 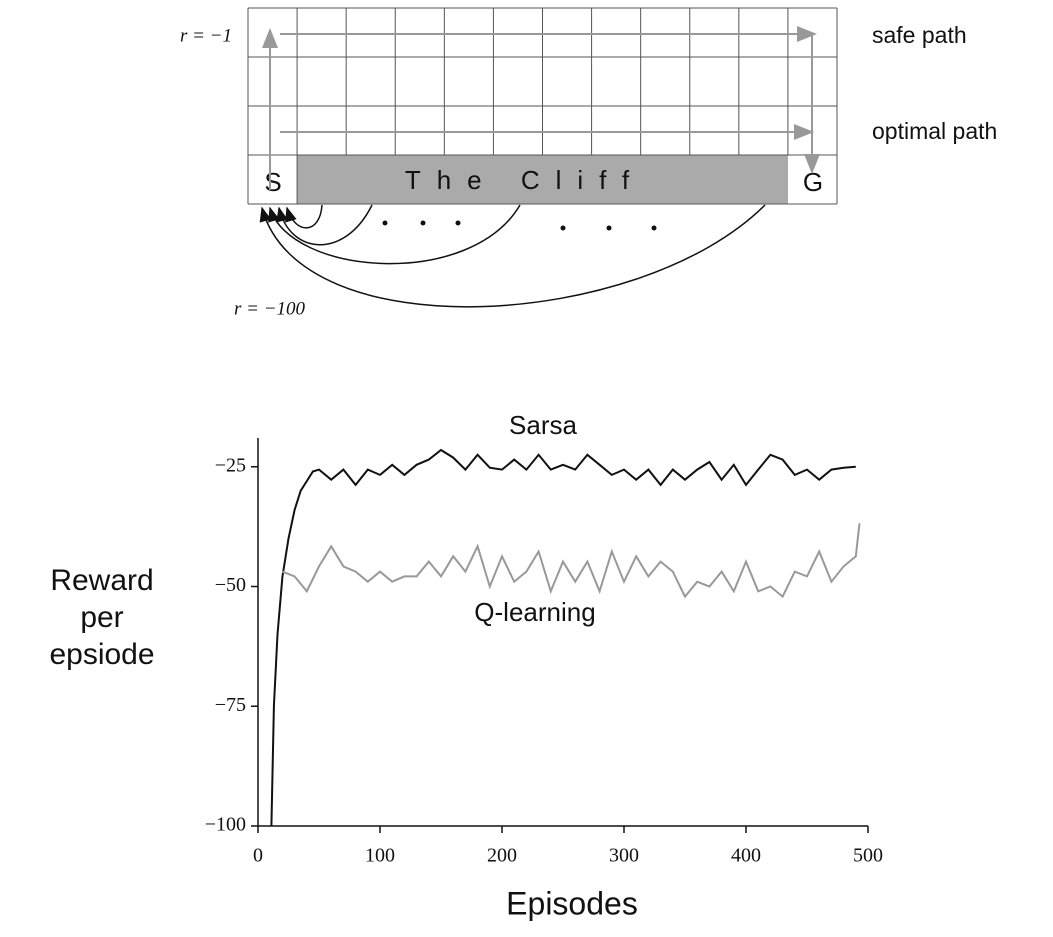 I want to click on x-tick-label: 500, so click(x=868, y=856).